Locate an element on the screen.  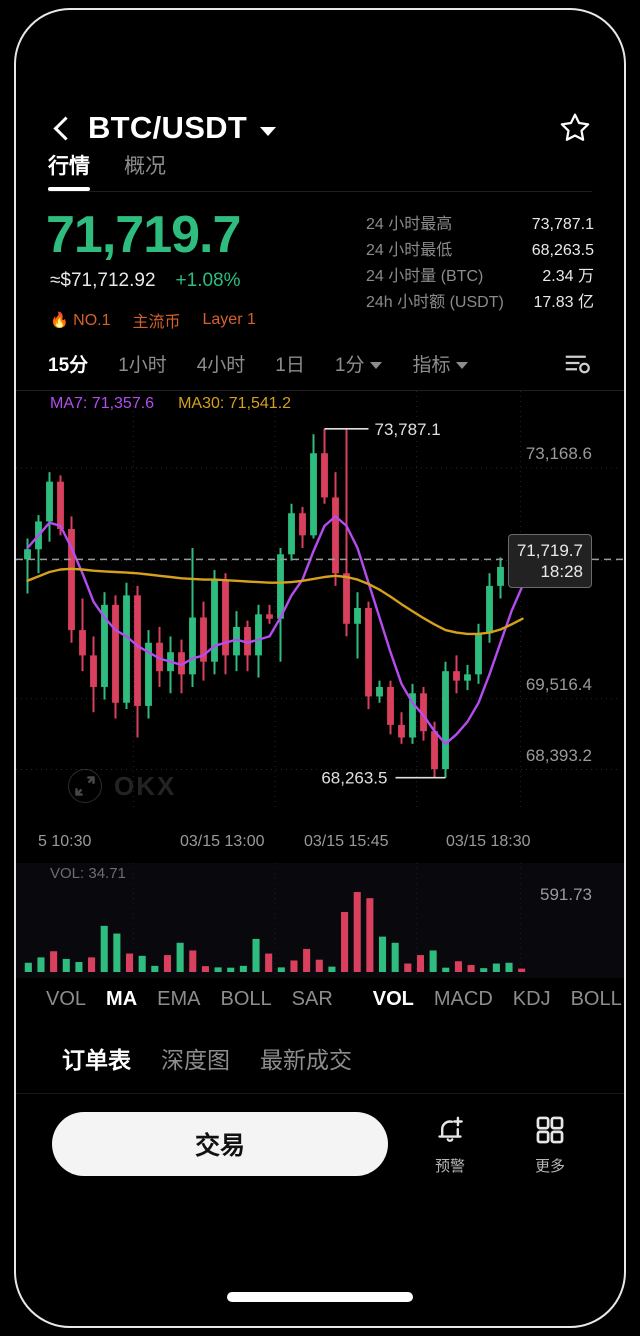
stat-row-turnover-usdt: 24h 小时额 (USDT) 17.83 亿 is located at coordinates (480, 303).